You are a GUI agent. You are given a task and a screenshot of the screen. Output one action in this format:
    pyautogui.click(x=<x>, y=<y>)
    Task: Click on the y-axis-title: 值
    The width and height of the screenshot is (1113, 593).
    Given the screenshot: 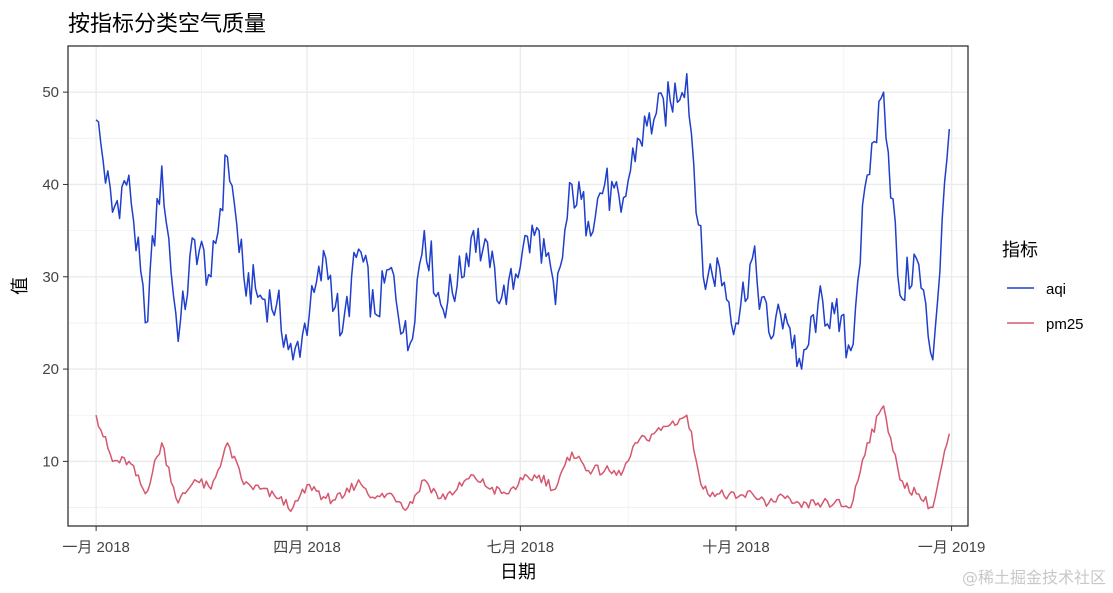 What is the action you would take?
    pyautogui.click(x=20, y=286)
    